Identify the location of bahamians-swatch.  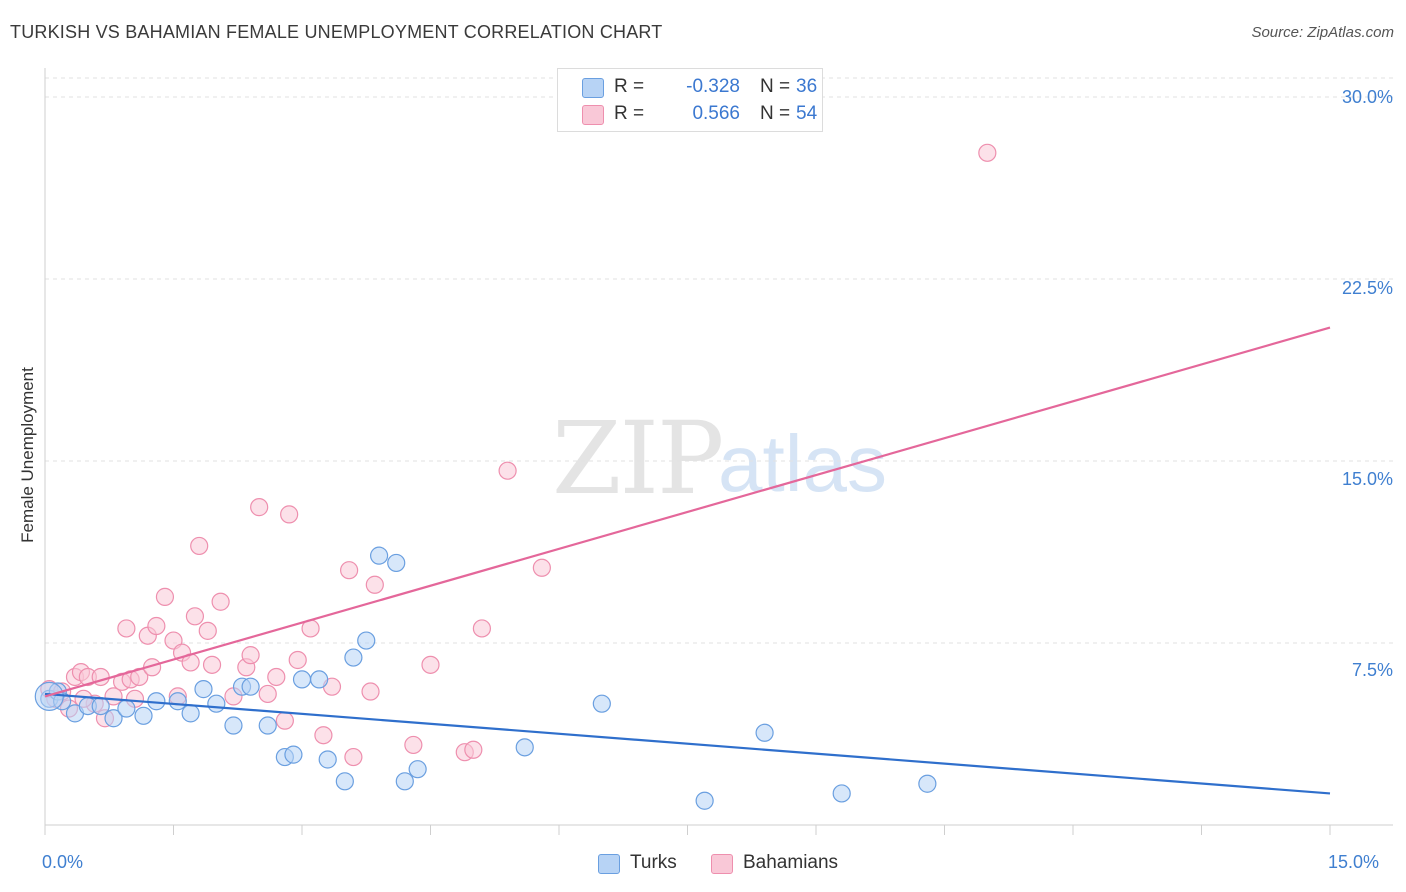
(593, 115).